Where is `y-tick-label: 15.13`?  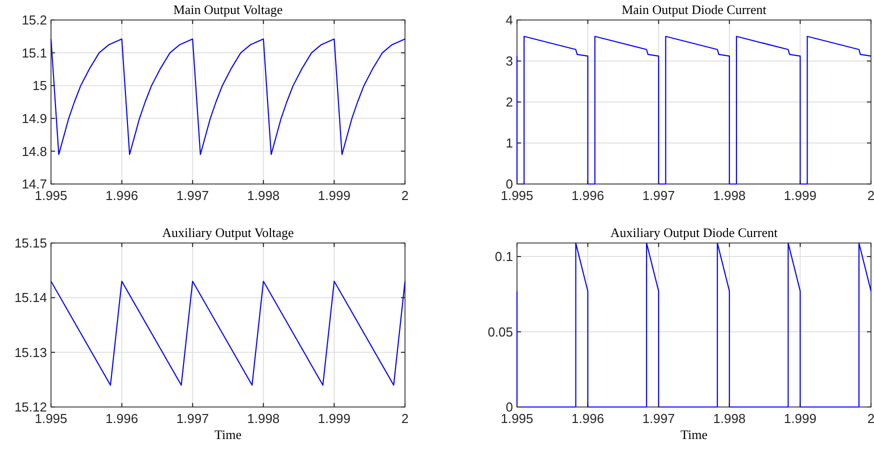 y-tick-label: 15.13 is located at coordinates (30, 352).